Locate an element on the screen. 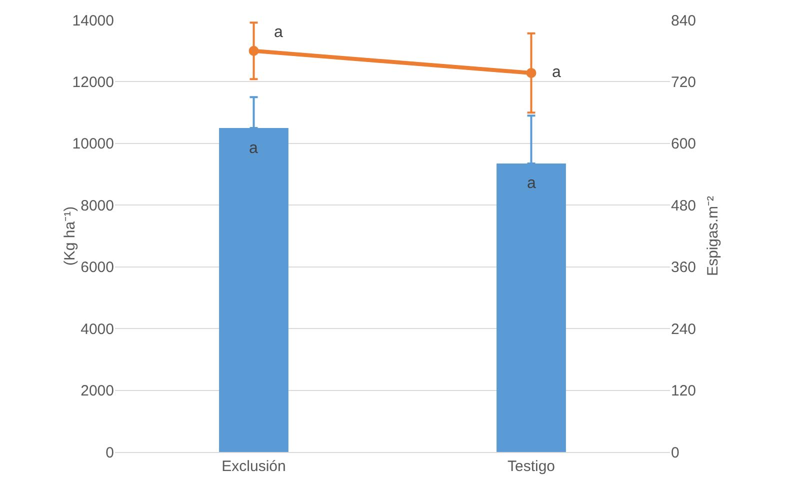 Image resolution: width=785 pixels, height=487 pixels. x-tick-label: Testigo is located at coordinates (531, 466).